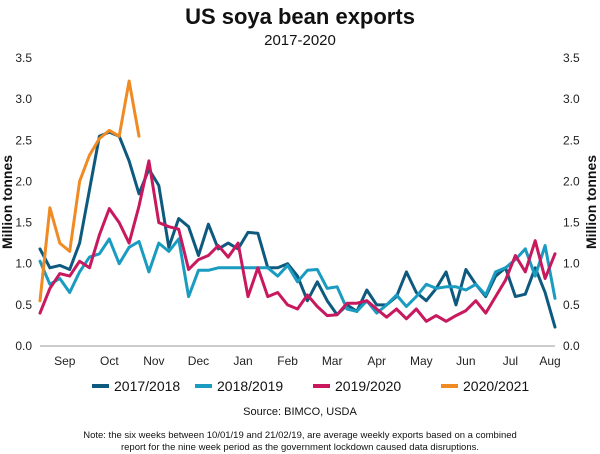 The height and width of the screenshot is (454, 600). Describe the element at coordinates (23, 346) in the screenshot. I see `y-tick-left: 0.0` at that location.